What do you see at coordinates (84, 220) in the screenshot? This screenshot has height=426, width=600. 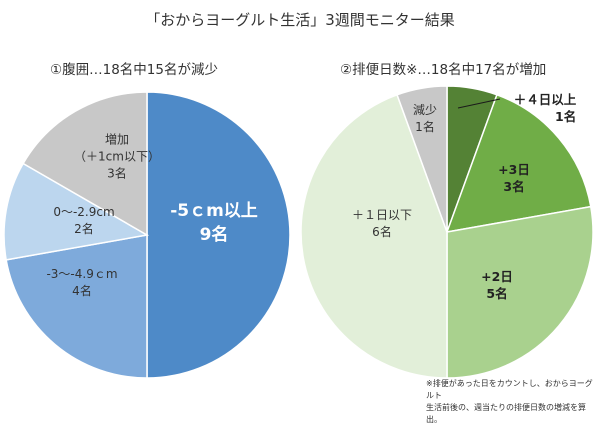 I see `left-label-0-2.9cm: 0～-2.9cm 2名` at bounding box center [84, 220].